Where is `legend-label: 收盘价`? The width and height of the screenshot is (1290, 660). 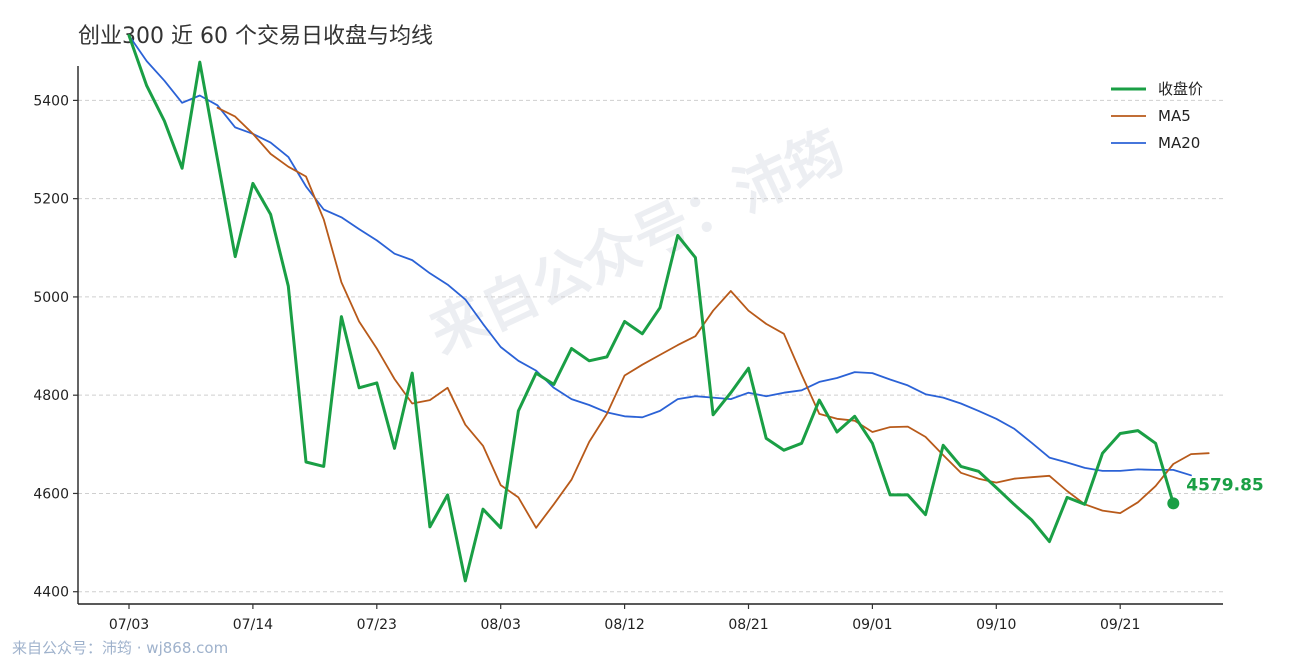
legend-label: 收盘价 is located at coordinates (1180, 89).